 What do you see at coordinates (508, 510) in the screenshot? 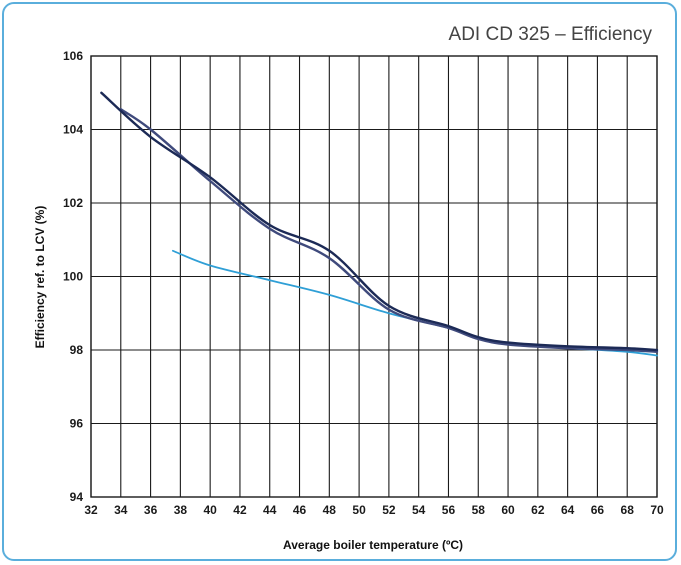
I see `x-tick-label: 60` at bounding box center [508, 510].